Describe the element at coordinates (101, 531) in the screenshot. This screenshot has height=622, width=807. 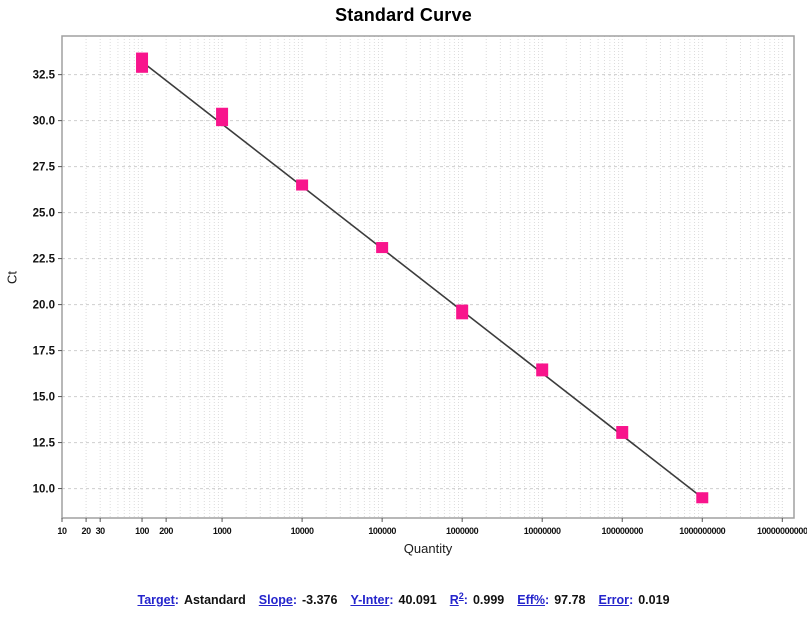
I see `x-tick-label: 30` at that location.